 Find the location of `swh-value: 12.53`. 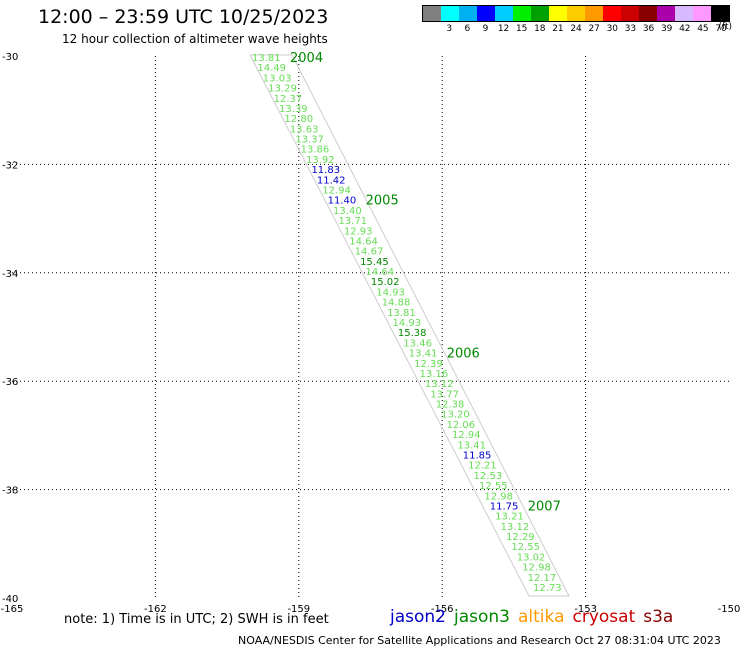

swh-value: 12.53 is located at coordinates (488, 476).